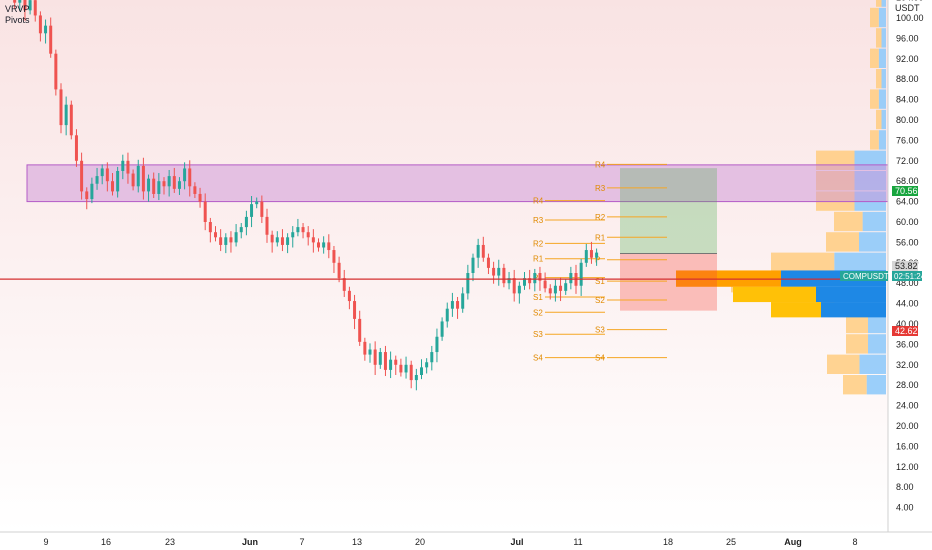 Image resolution: width=932 pixels, height=550 pixels. I want to click on pivot-label: S2, so click(600, 300).